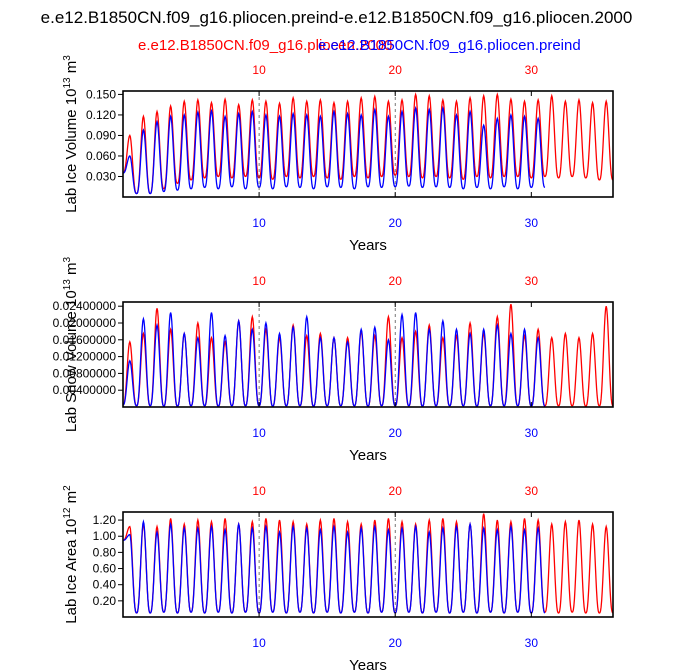 Image resolution: width=673 pixels, height=671 pixels. Describe the element at coordinates (85, 323) in the screenshot. I see `y-tick-label: 0.02000000` at that location.